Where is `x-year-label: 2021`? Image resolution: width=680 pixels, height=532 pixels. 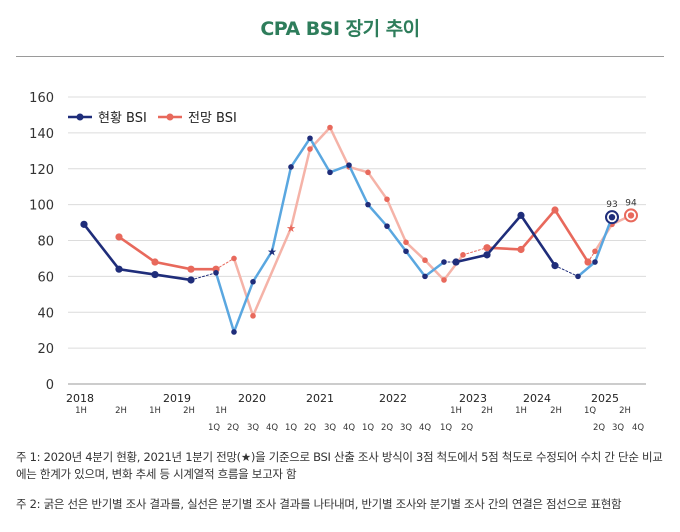 x-year-label: 2021 is located at coordinates (320, 398).